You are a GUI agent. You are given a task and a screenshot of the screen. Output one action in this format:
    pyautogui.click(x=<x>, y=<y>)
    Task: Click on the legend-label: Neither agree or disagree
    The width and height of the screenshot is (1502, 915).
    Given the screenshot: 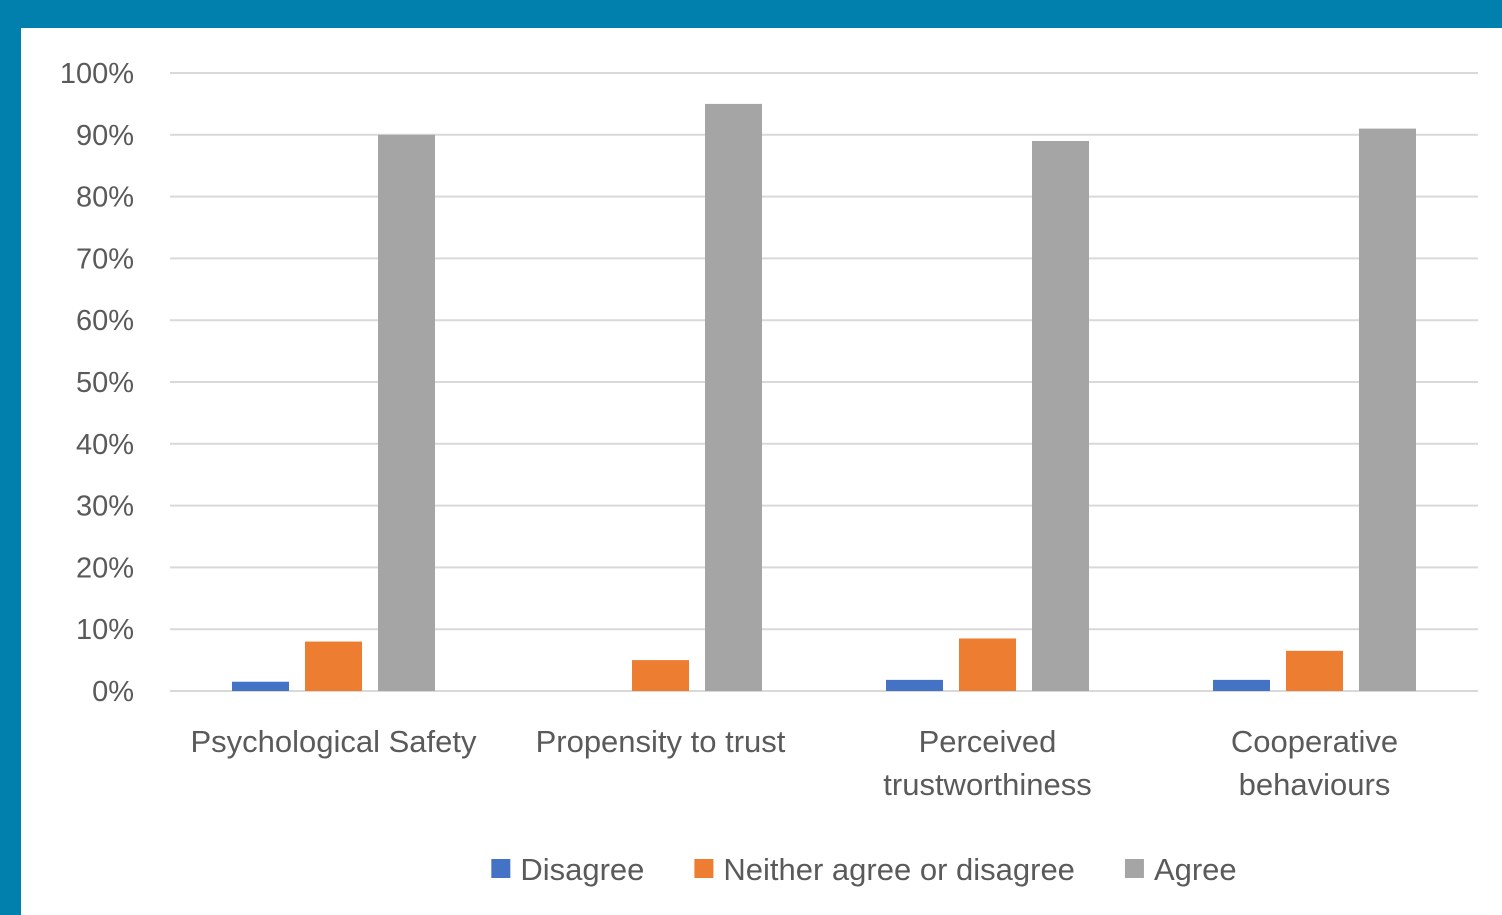 What is the action you would take?
    pyautogui.click(x=899, y=869)
    